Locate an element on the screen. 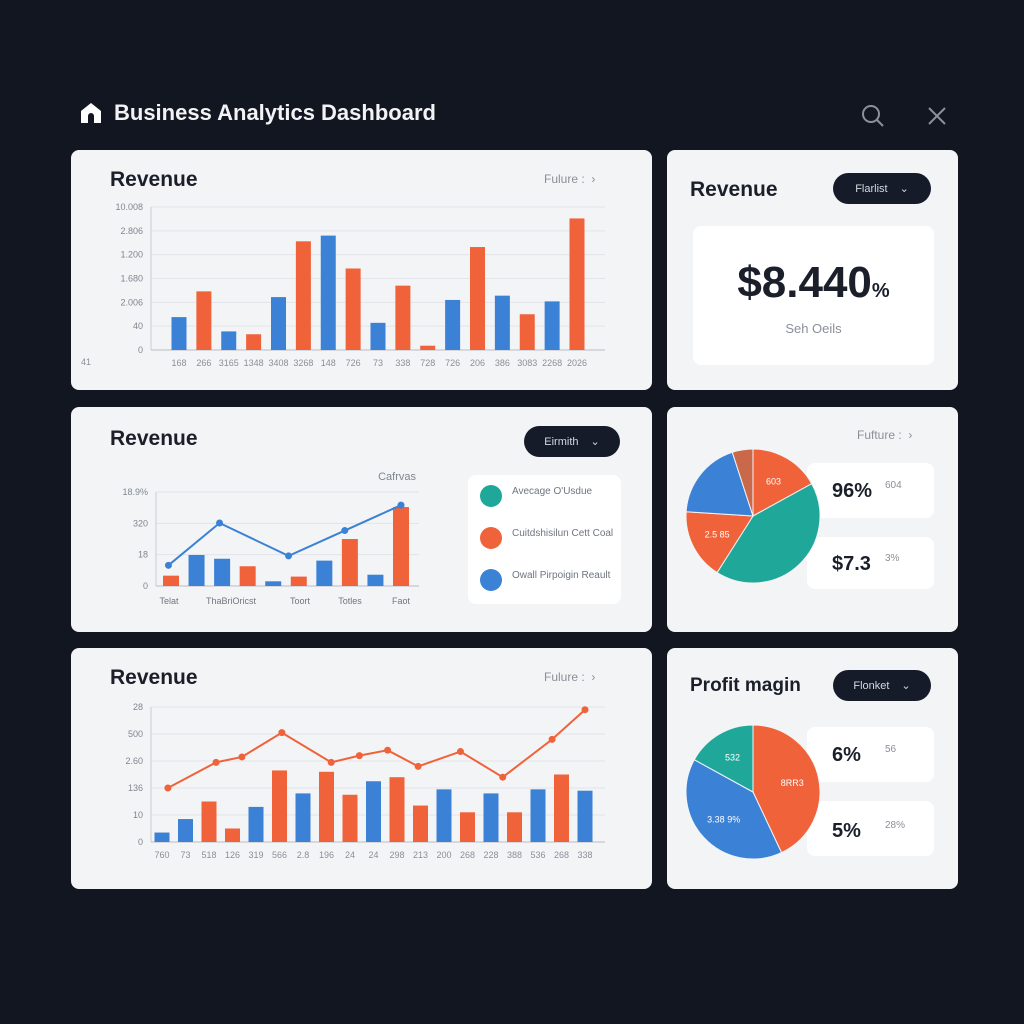 The width and height of the screenshot is (1024, 1024). y-tick-label: 40 is located at coordinates (138, 326).